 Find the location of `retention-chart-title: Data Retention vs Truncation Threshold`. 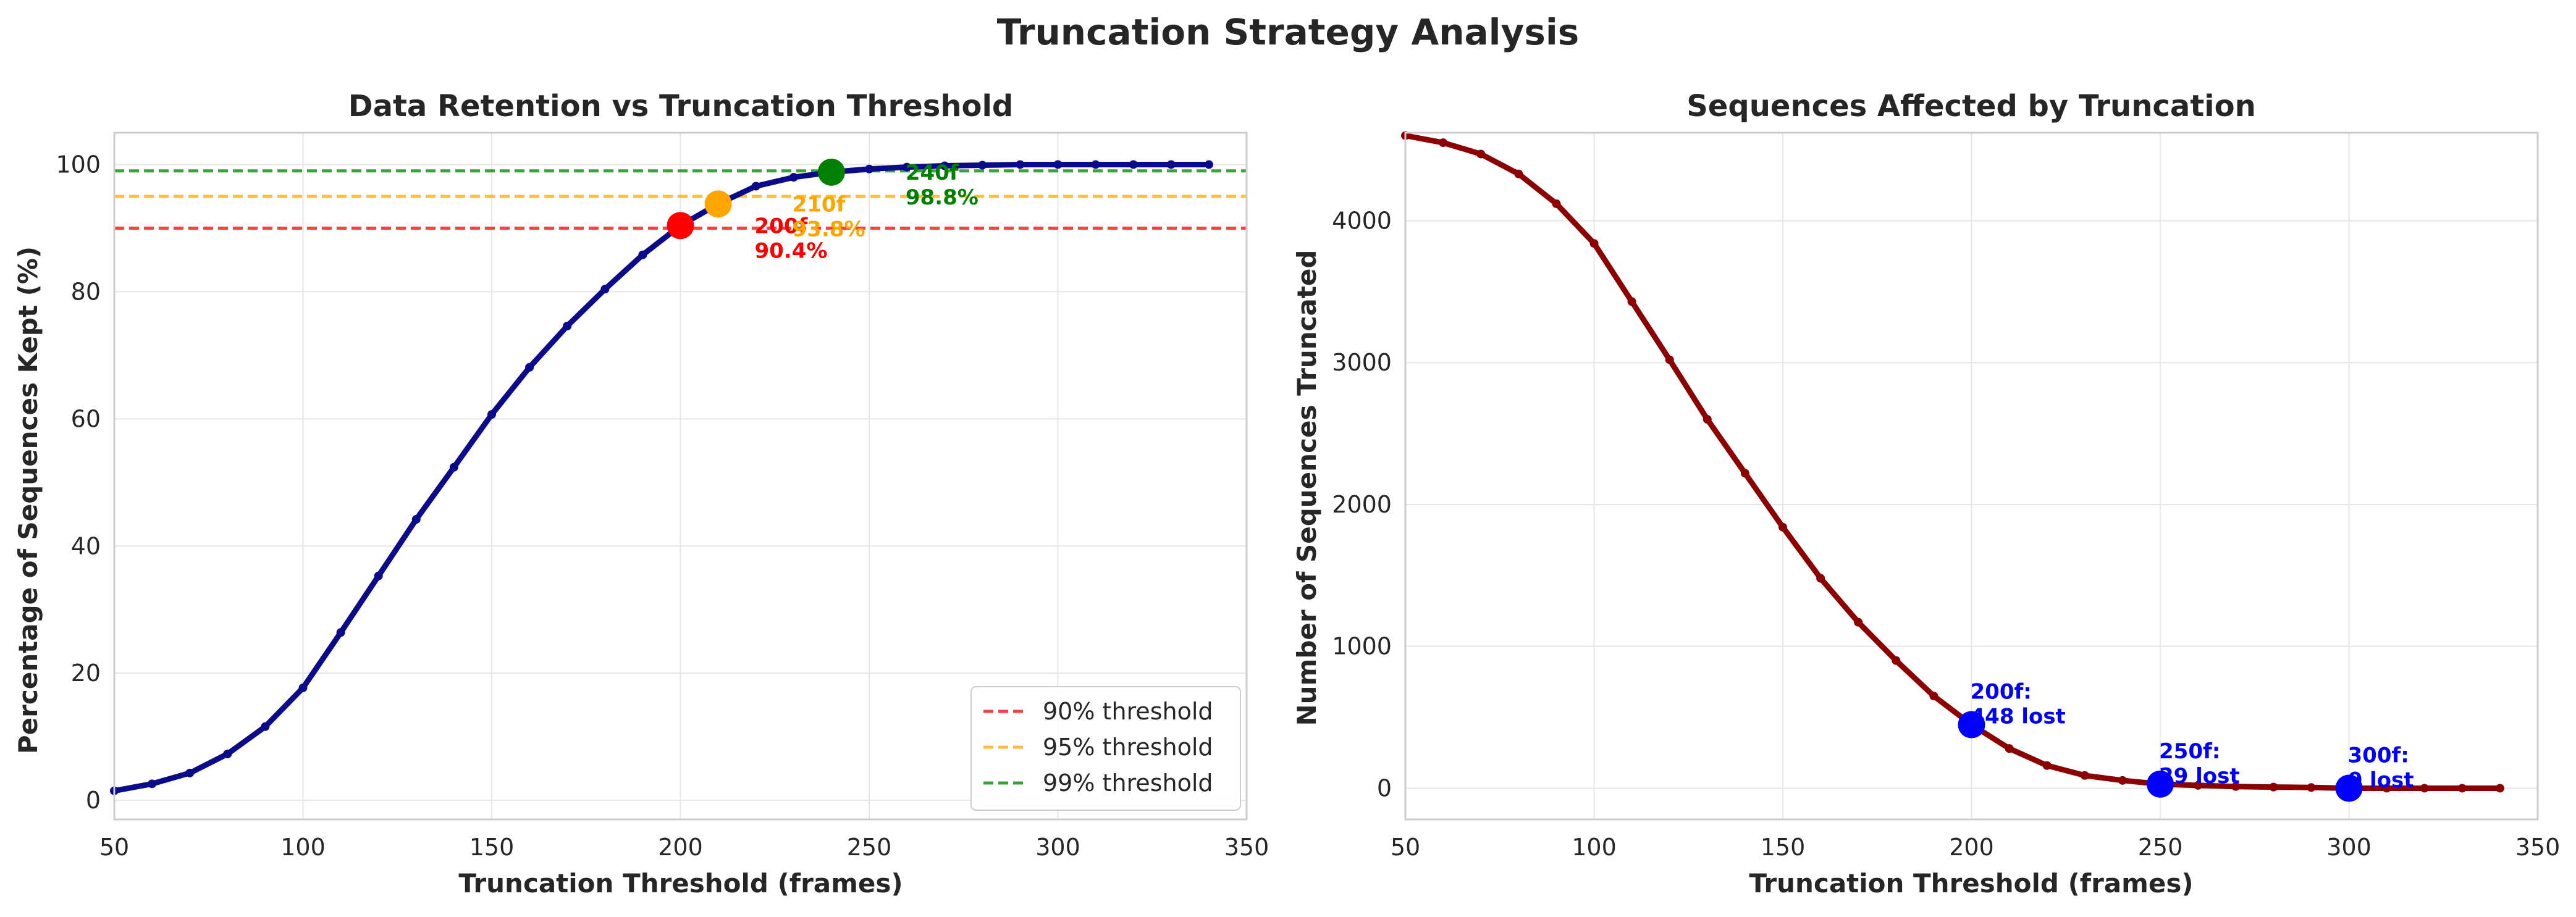

retention-chart-title: Data Retention vs Truncation Threshold is located at coordinates (681, 106).